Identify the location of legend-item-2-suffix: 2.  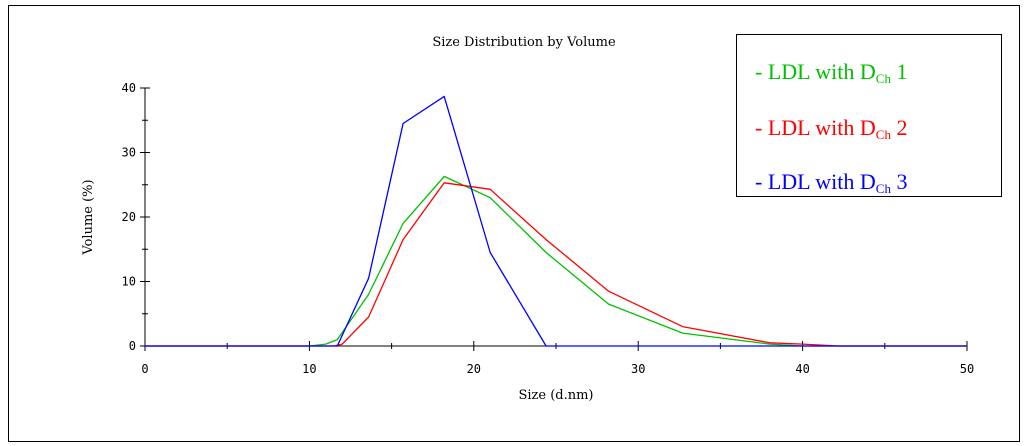
(899, 127).